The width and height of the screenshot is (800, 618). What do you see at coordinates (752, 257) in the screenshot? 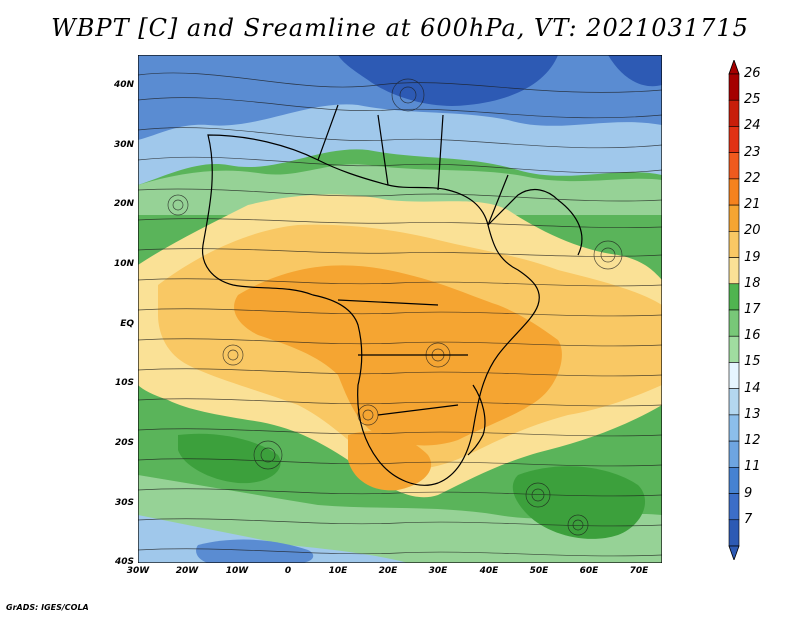
I see `colorbar-label: 19` at bounding box center [752, 257].